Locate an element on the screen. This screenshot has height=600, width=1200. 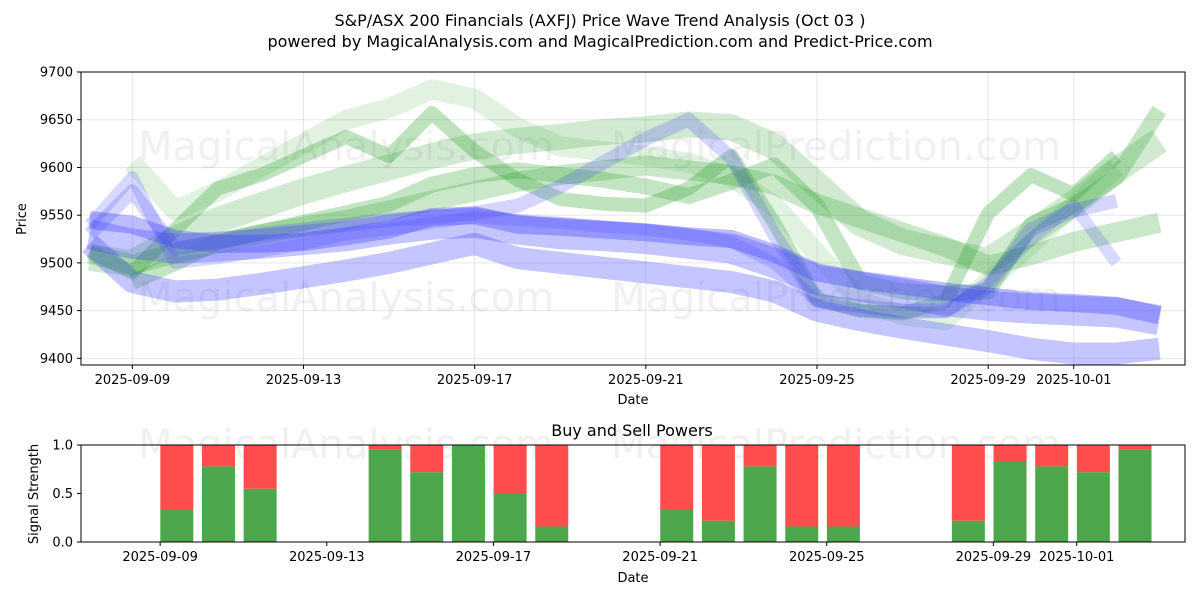
signal-x-tick-label: 2025-09-17 is located at coordinates (494, 557).